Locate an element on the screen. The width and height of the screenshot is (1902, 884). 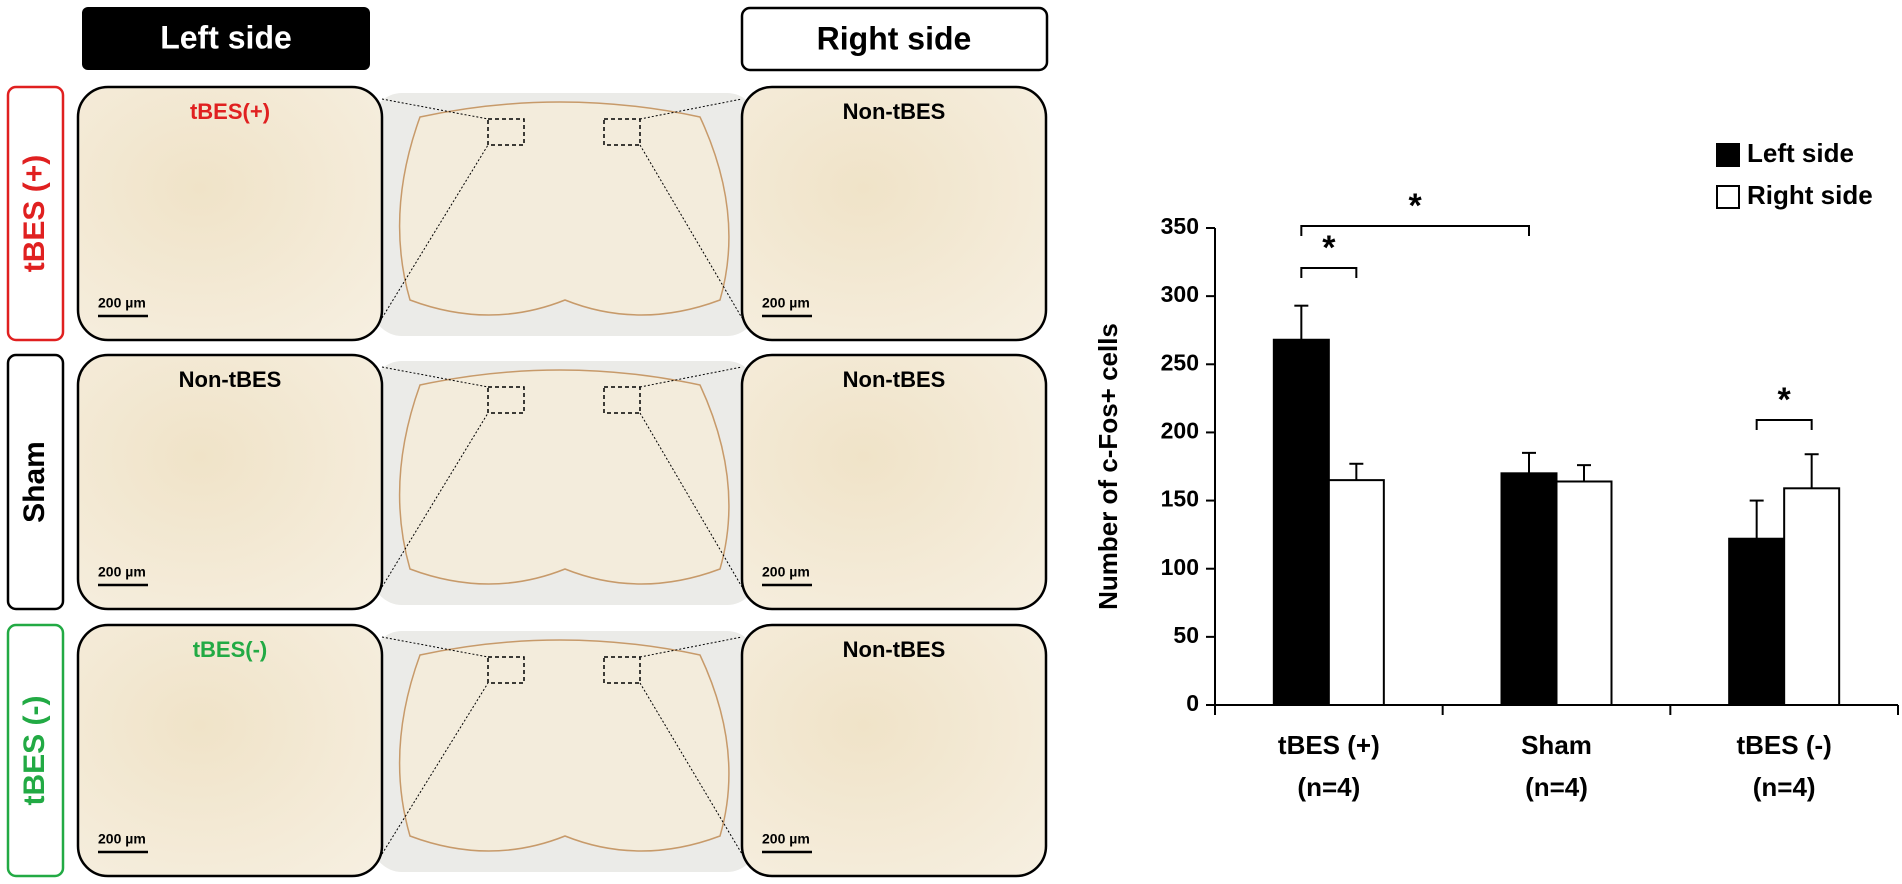
y-axis-label: Number of c-Fos+ cells is located at coordinates (1108, 466).